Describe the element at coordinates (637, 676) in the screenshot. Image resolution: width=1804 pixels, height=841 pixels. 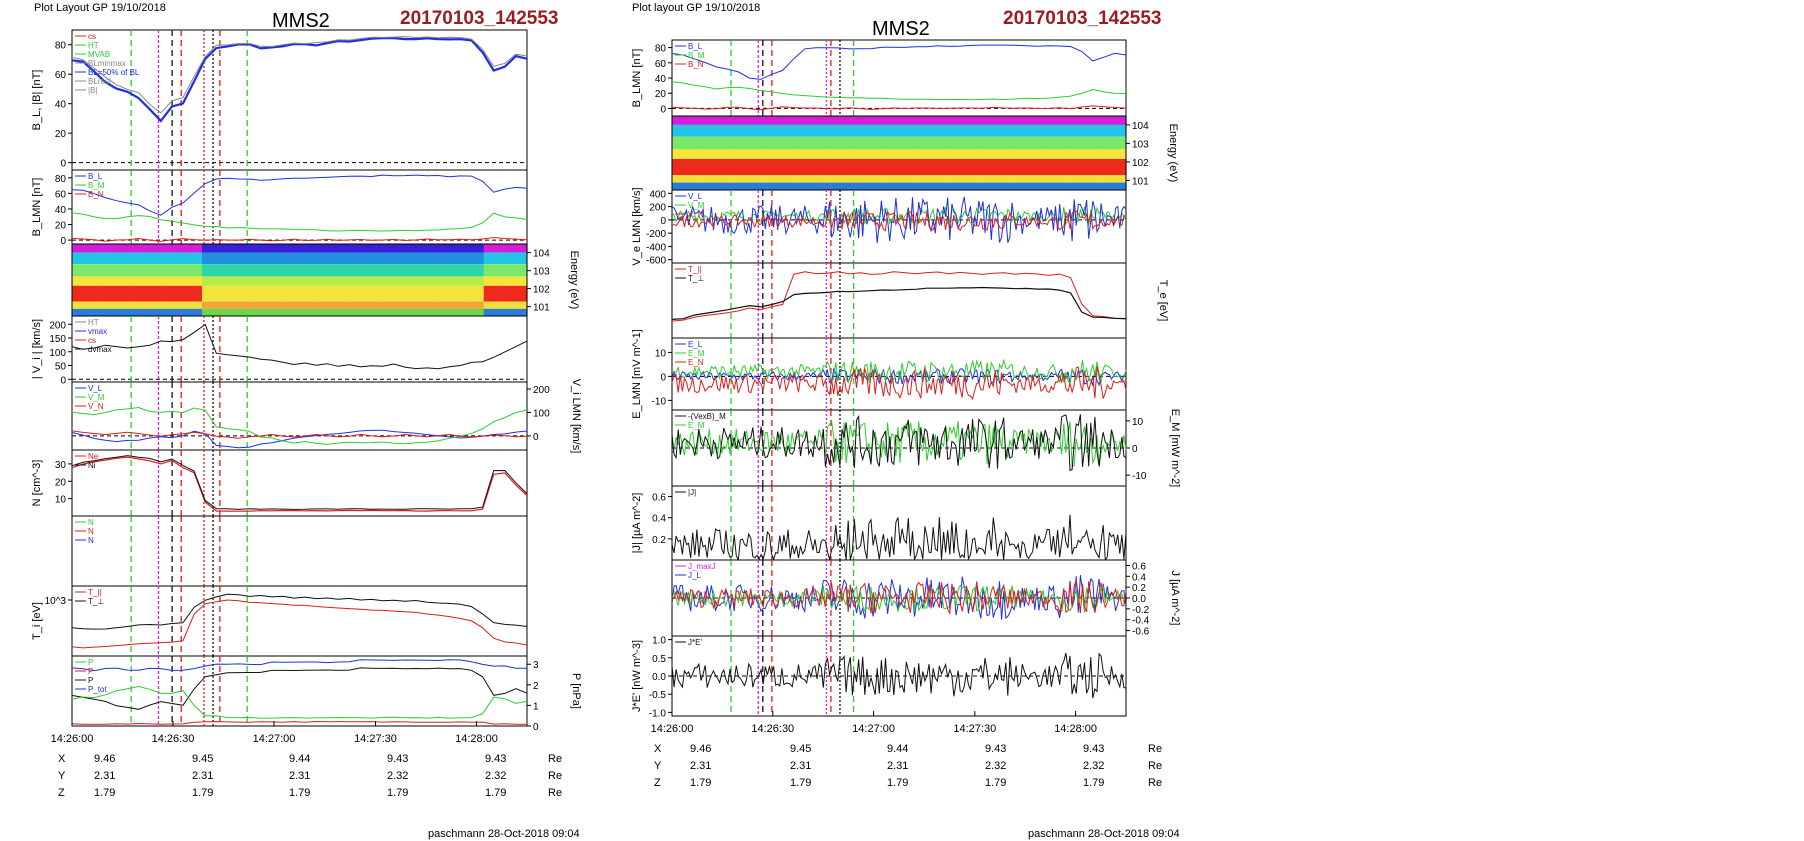
I see `panel-ylabel: J*E' [nW m^-3]` at that location.